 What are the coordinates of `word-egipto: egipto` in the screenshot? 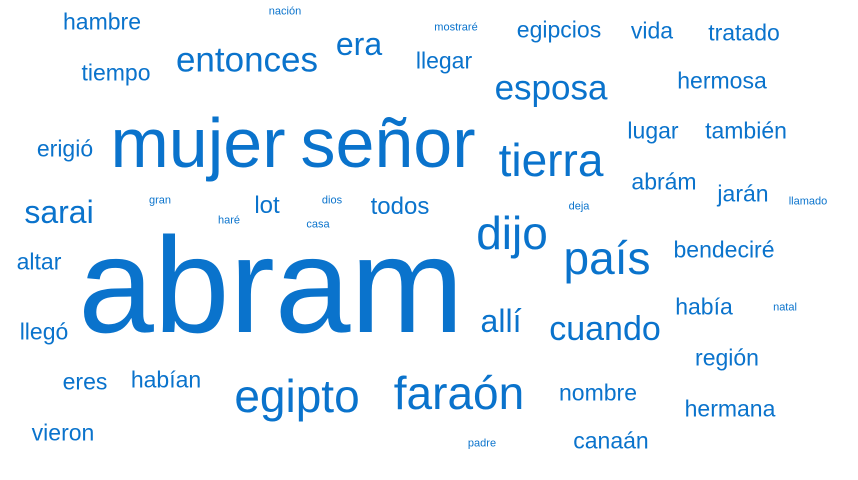 It's located at (297, 396).